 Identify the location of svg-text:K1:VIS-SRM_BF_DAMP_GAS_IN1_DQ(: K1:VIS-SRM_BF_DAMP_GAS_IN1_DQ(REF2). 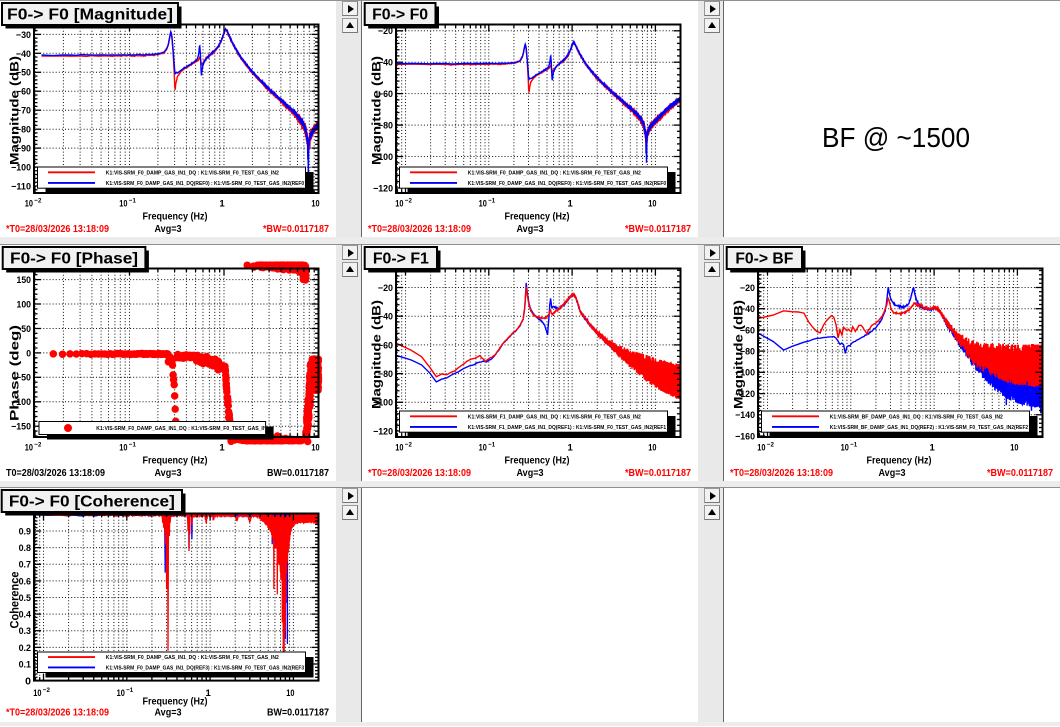
(930, 428).